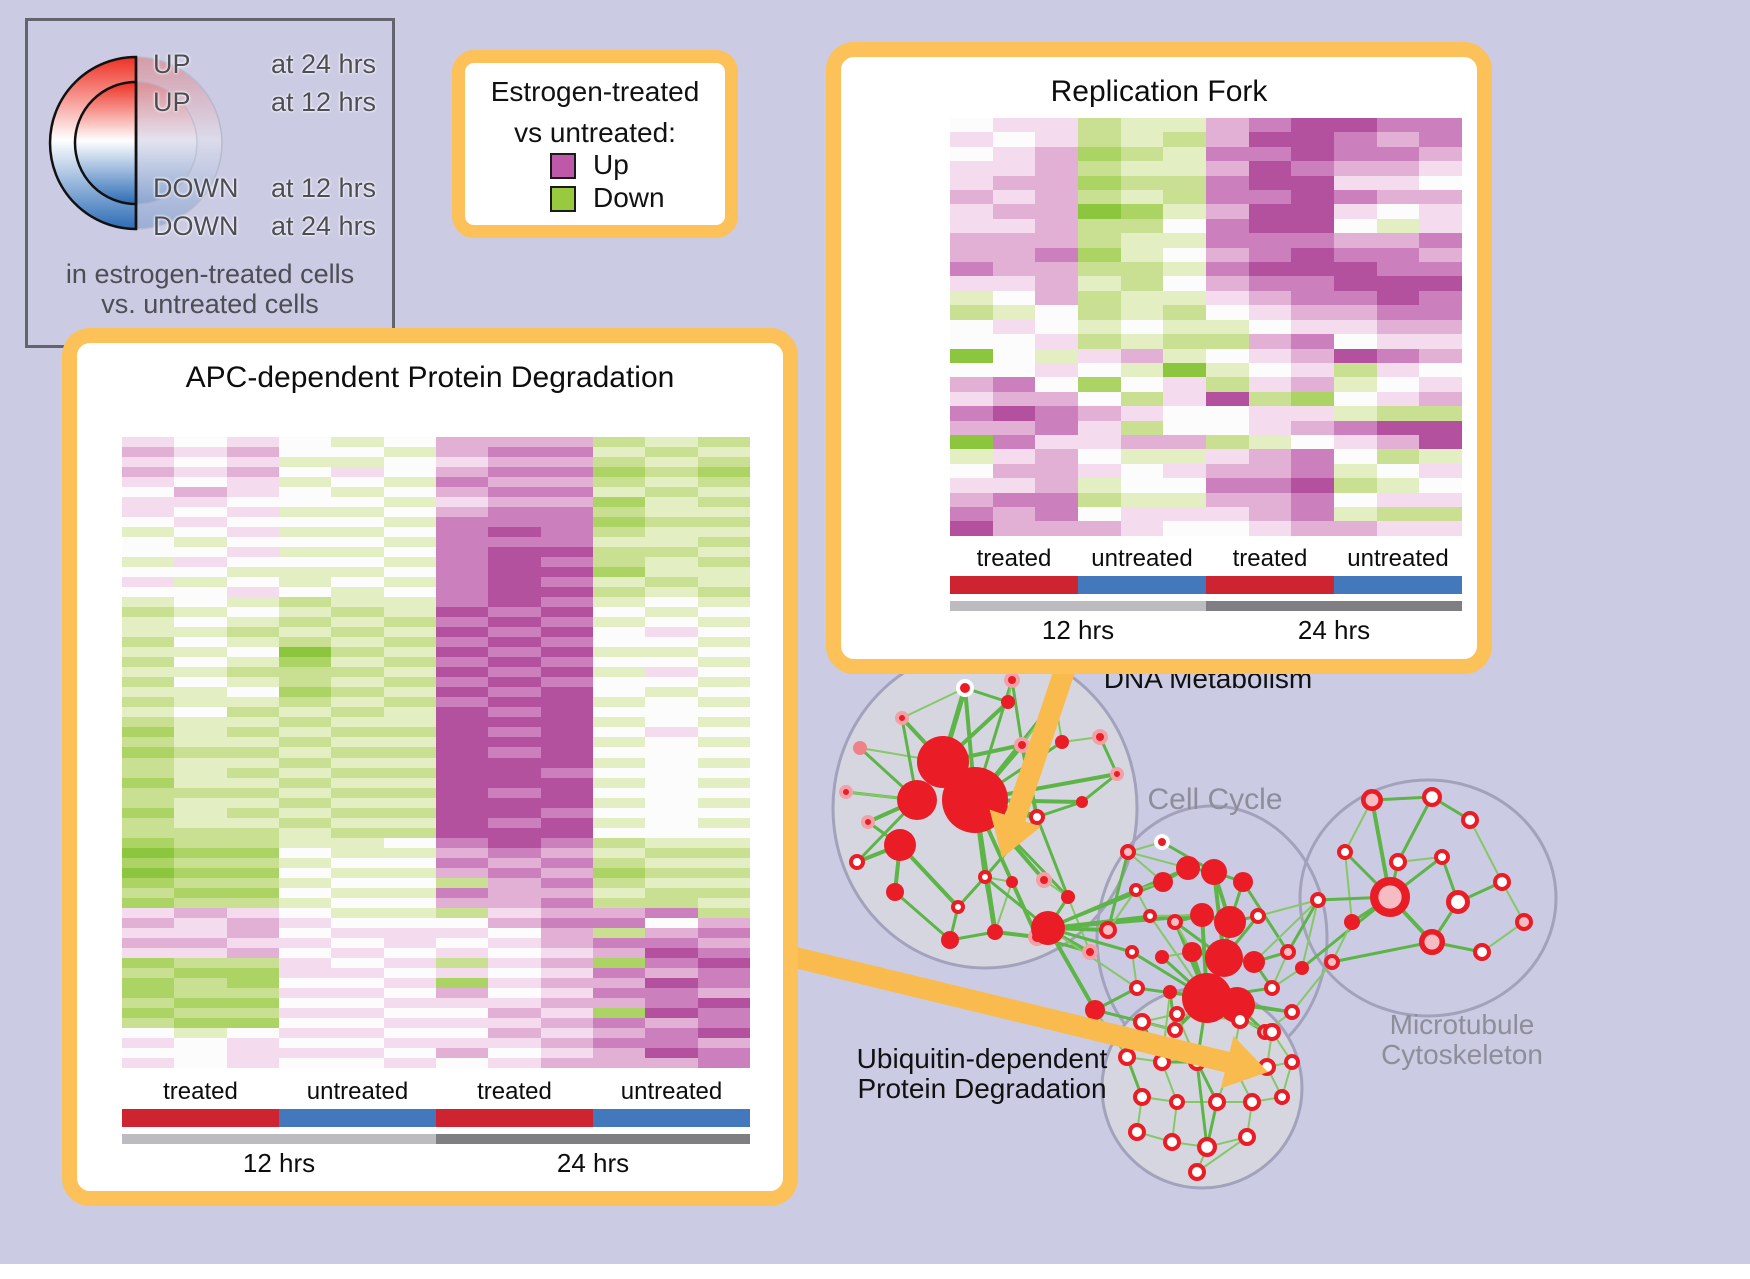 This screenshot has height=1279, width=1750. What do you see at coordinates (1486, 851) in the screenshot?
I see `network-edge` at bounding box center [1486, 851].